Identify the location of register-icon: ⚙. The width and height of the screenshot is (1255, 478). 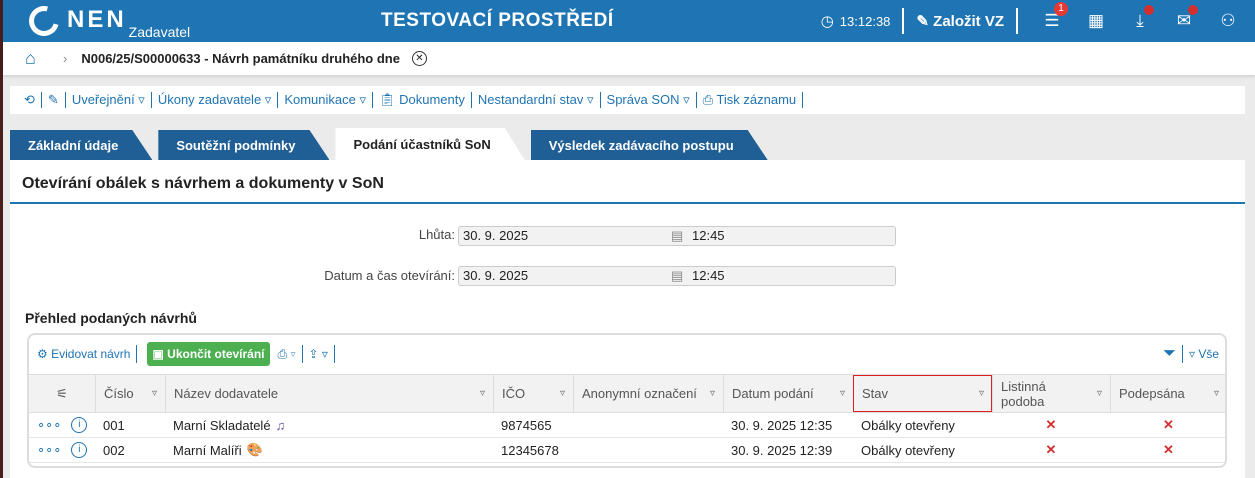
(44, 354).